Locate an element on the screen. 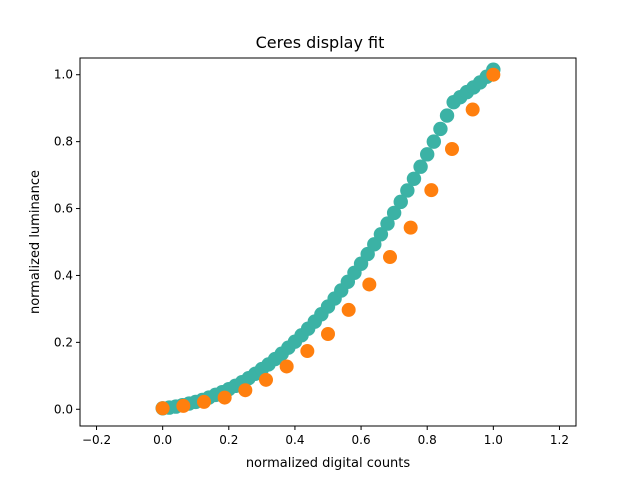 This screenshot has width=640, height=484. x-tick-label: 0.2 is located at coordinates (228, 440).